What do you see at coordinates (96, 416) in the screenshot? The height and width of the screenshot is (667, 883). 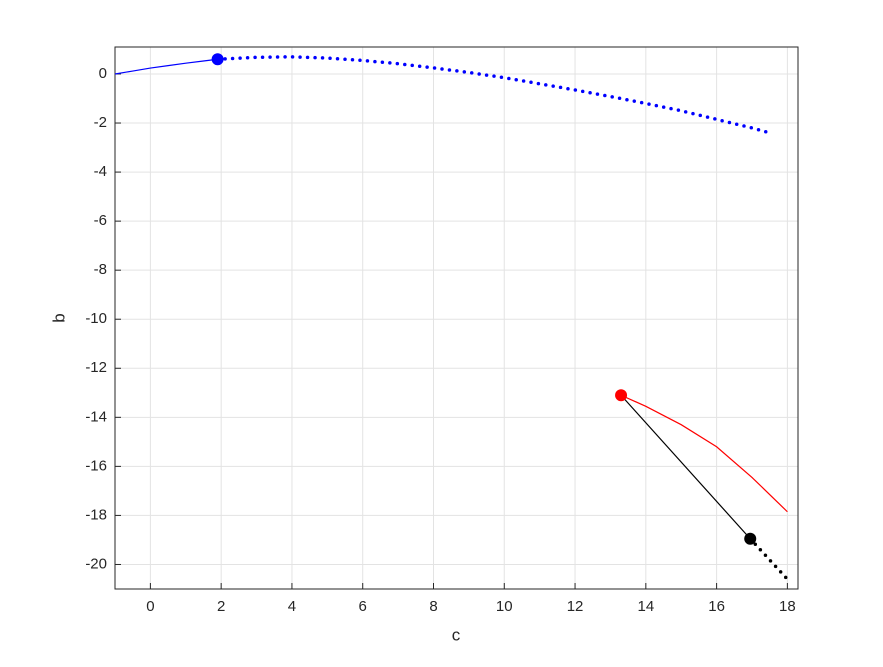 I see `y-tick-label: -14` at bounding box center [96, 416].